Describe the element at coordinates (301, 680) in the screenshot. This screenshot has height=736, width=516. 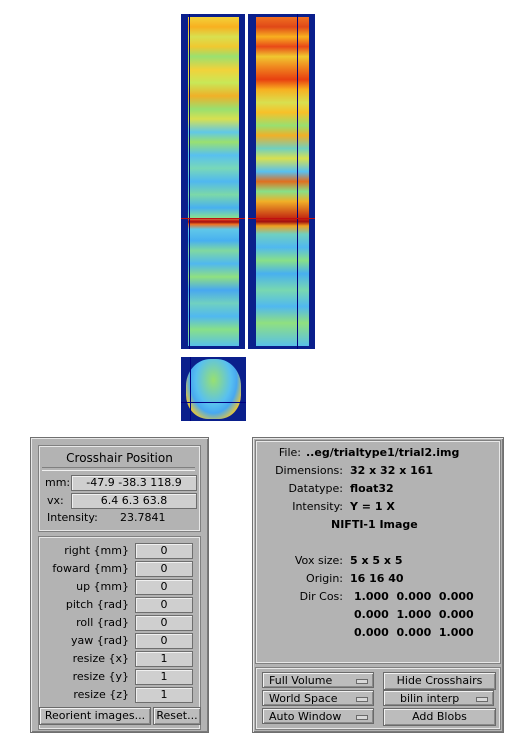
I see `full-volume-label: Full Volume` at that location.